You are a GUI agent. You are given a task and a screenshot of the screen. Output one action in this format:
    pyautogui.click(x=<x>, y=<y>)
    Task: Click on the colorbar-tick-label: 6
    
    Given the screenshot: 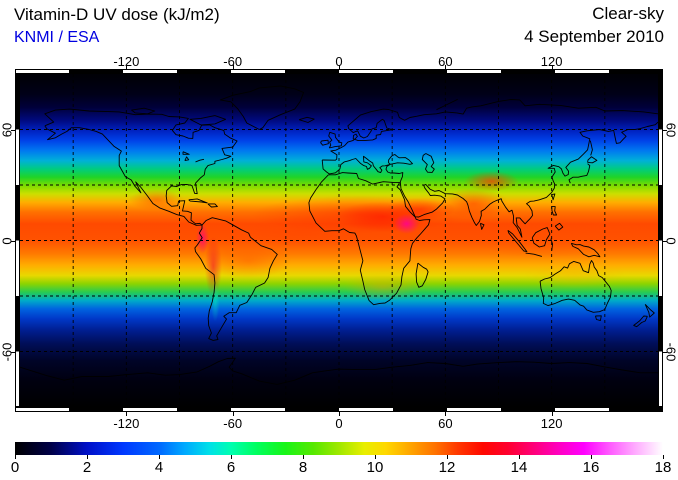 What is the action you would take?
    pyautogui.click(x=231, y=467)
    